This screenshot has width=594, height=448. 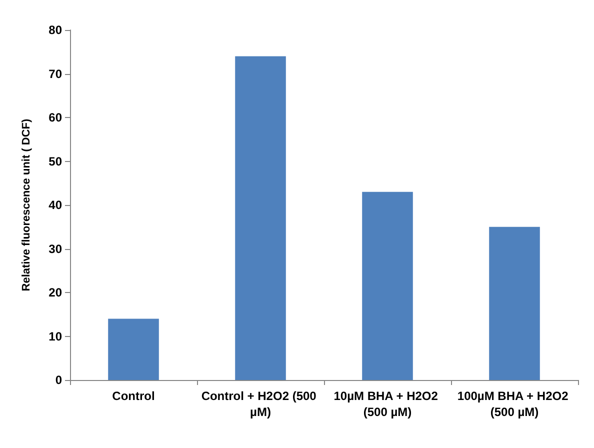 I want to click on y-tick-label: 80, so click(x=55, y=30).